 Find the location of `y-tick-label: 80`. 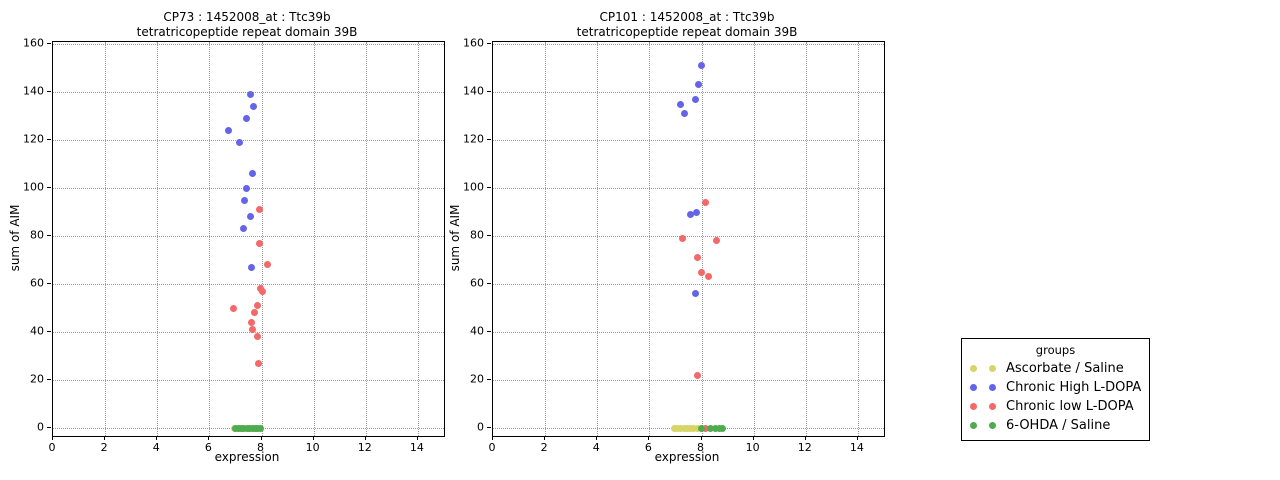

y-tick-label: 80 is located at coordinates (37, 235).